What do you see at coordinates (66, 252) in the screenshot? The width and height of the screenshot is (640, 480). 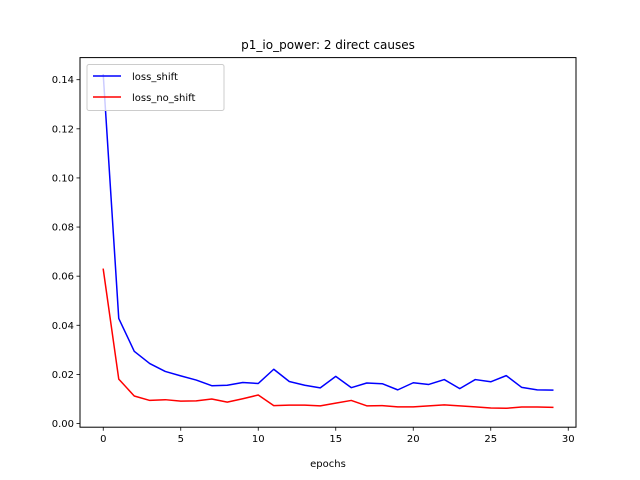 I see `y-axis-ticks: 0.00 0.02 0.04 0.06 0.08 0.10 0.12 0.14` at bounding box center [66, 252].